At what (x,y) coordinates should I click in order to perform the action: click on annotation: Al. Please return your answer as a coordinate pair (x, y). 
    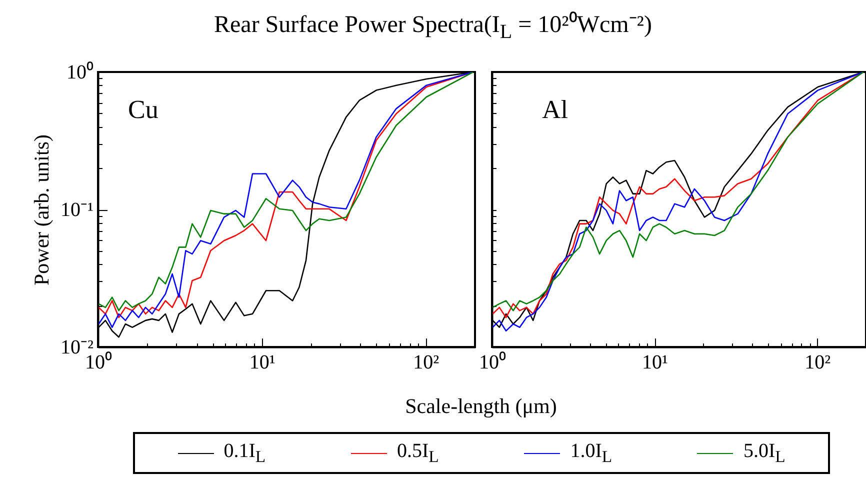
    Looking at the image, I should click on (555, 109).